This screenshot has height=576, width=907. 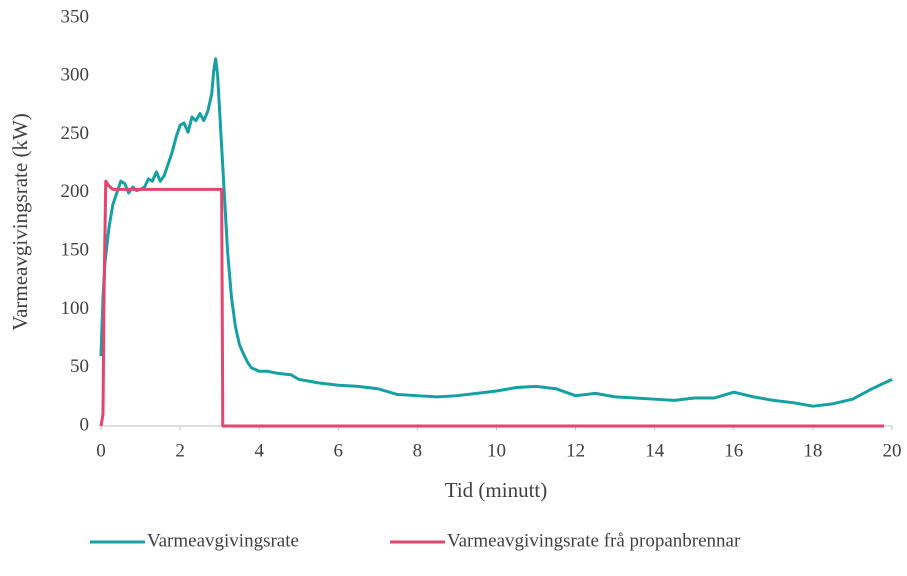 What do you see at coordinates (101, 450) in the screenshot?
I see `x-tick-label: 0` at bounding box center [101, 450].